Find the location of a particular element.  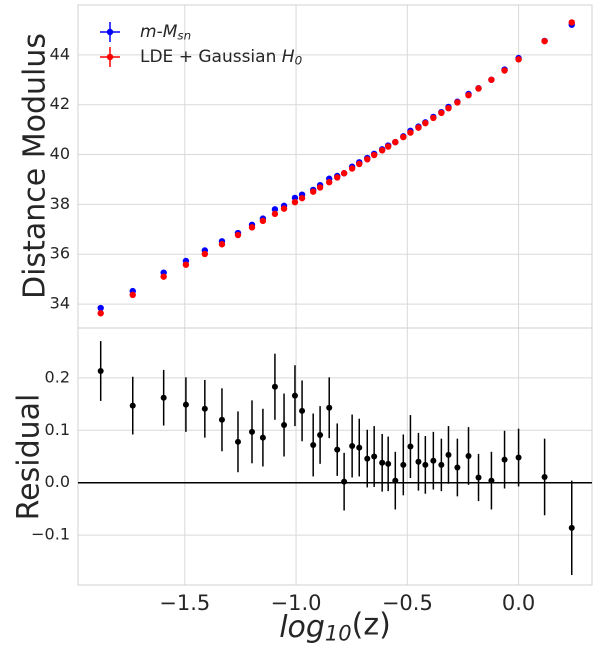

y-axis-label: Residual is located at coordinates (29, 457).